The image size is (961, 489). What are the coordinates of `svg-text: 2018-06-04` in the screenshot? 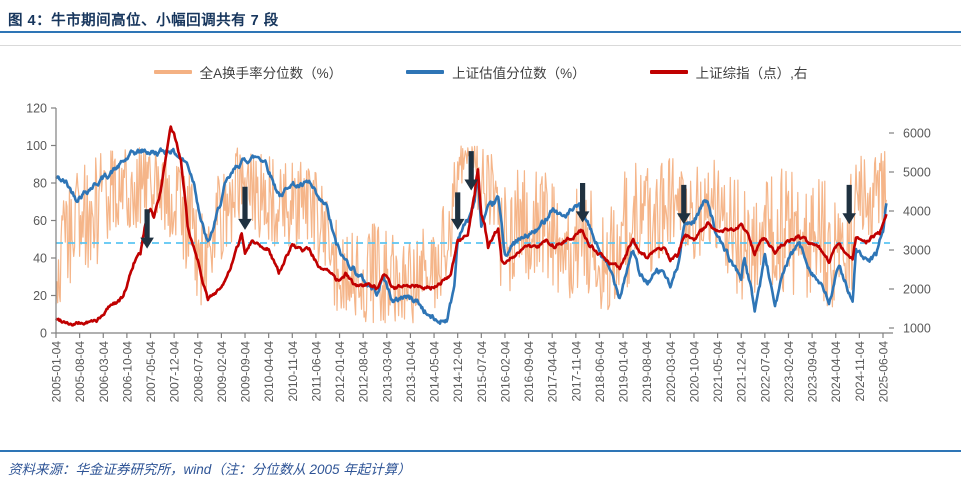 It's located at (600, 372).